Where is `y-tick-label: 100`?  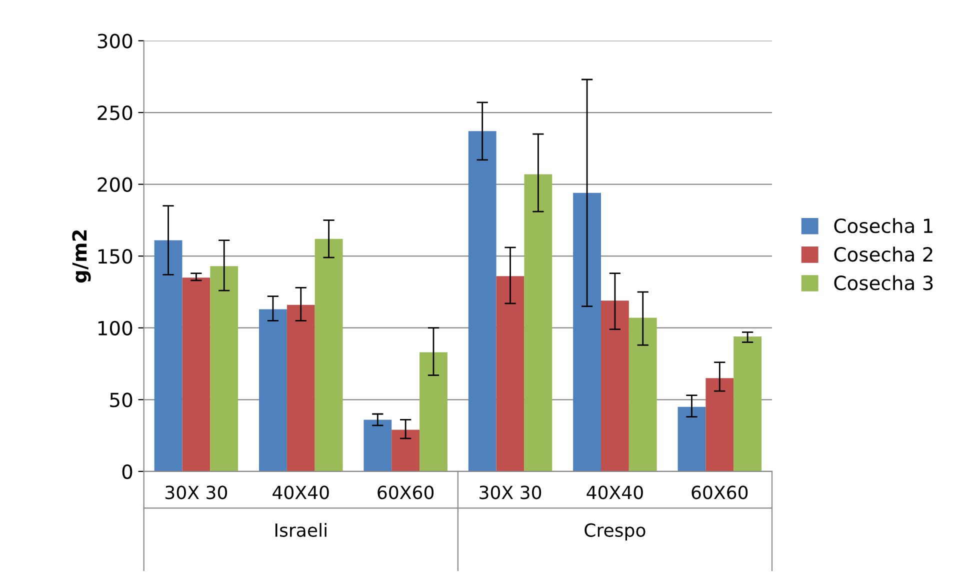 y-tick-label: 100 is located at coordinates (115, 328).